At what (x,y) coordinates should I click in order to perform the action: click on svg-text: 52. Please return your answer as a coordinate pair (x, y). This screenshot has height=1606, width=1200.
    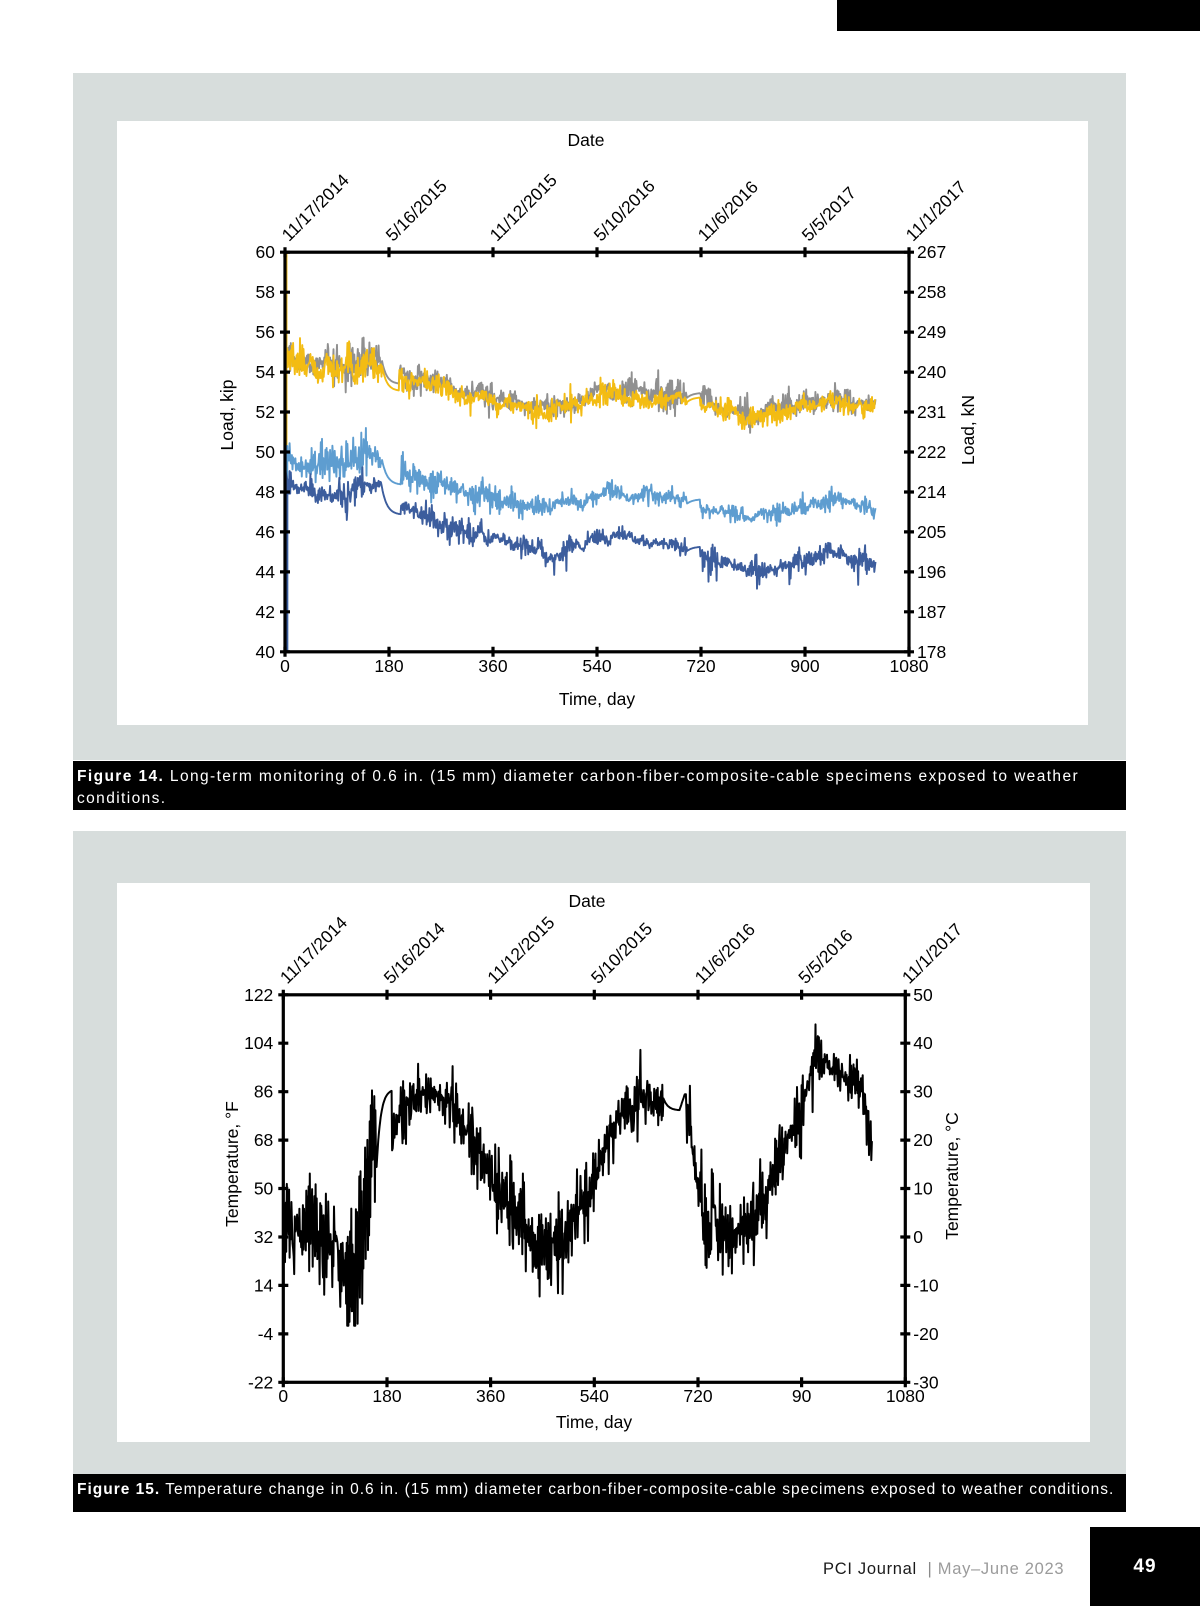
    Looking at the image, I should click on (265, 412).